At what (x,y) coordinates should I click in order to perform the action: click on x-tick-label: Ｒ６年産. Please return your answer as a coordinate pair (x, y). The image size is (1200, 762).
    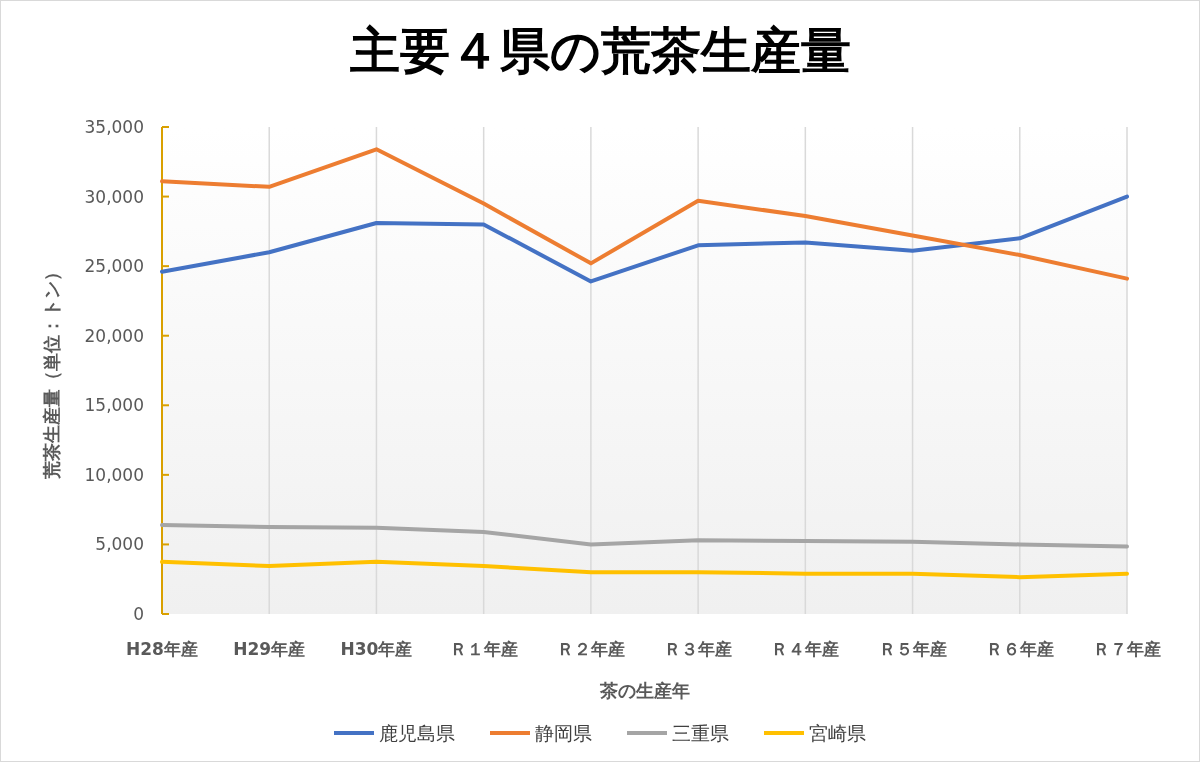
    Looking at the image, I should click on (1019, 649).